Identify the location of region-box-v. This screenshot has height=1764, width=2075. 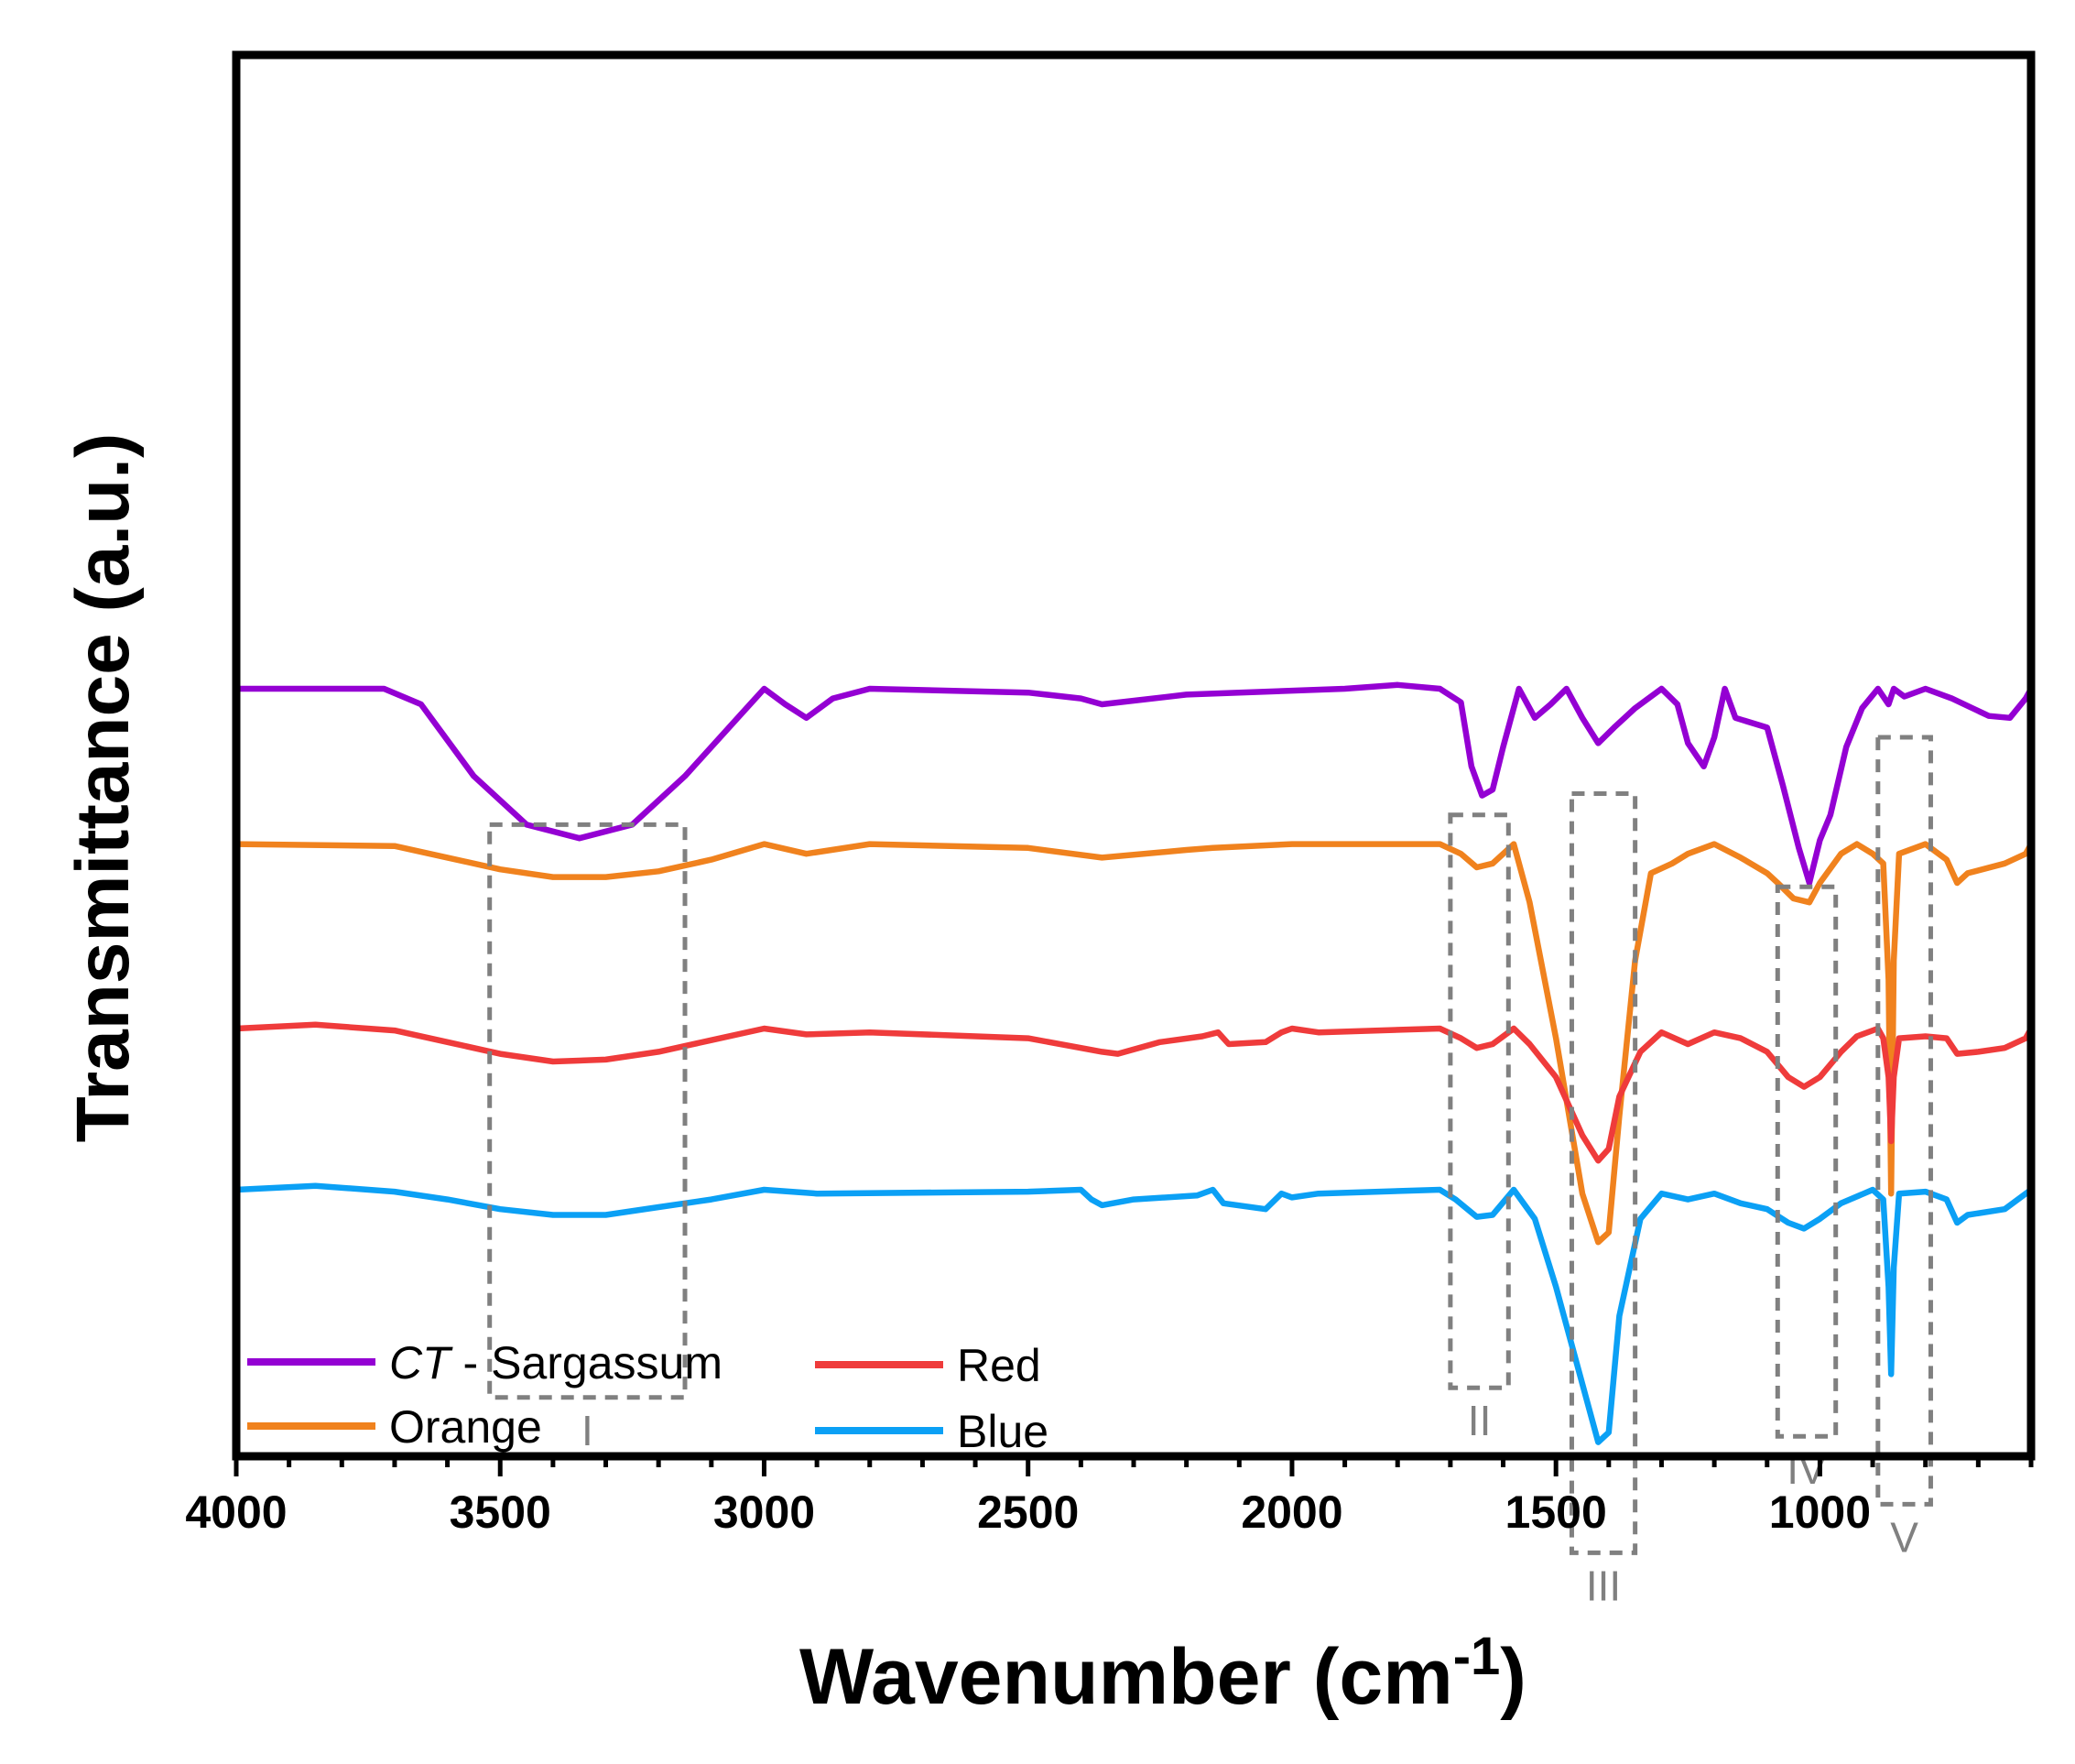
(1904, 1121).